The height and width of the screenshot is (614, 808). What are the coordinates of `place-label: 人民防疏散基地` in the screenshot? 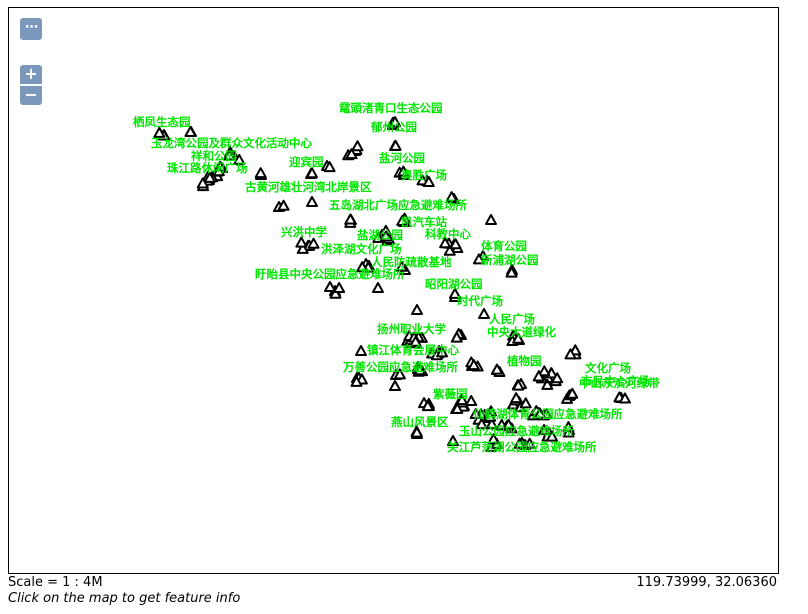 It's located at (411, 262).